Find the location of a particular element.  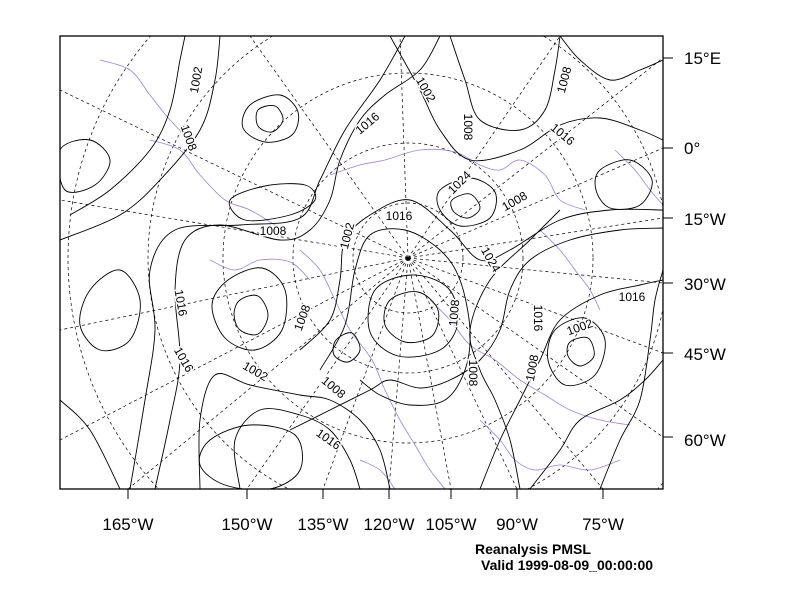

map-title: Reanalysis PMSL is located at coordinates (533, 549).